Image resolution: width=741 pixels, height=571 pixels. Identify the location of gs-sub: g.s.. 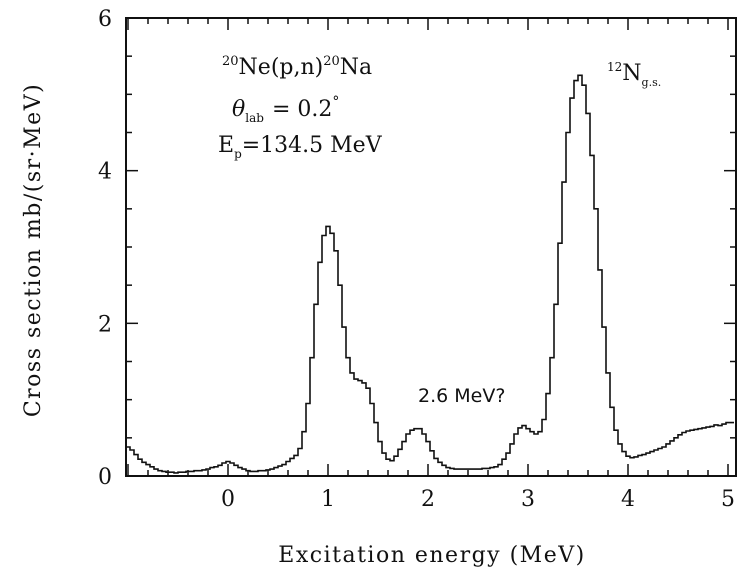
(652, 82).